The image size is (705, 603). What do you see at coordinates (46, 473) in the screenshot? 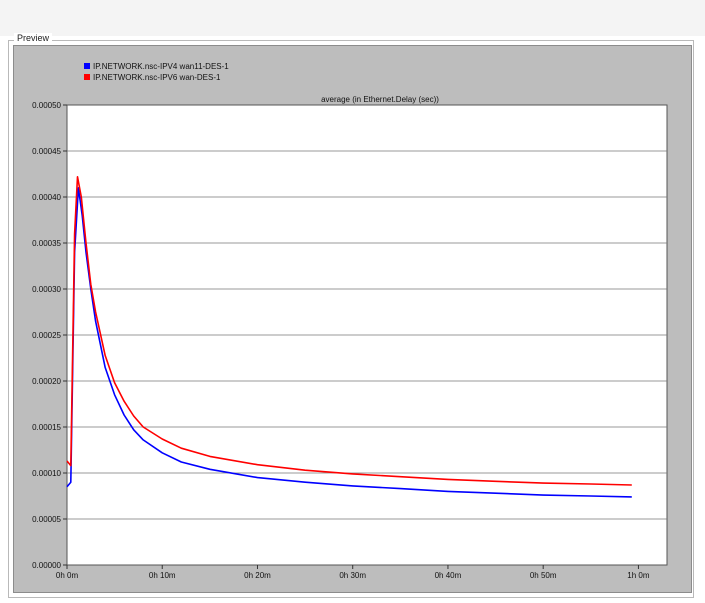
I see `y-tick-label: 0.00010` at bounding box center [46, 473].